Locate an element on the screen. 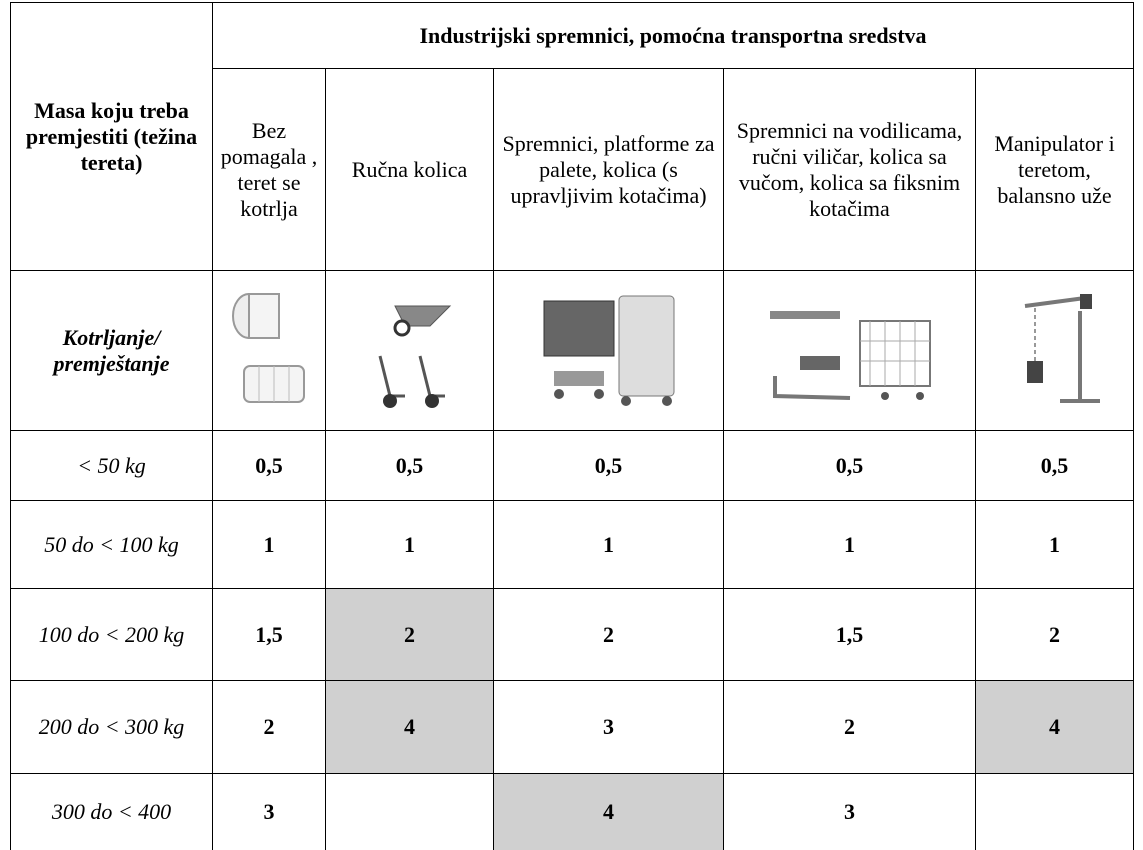  row-label: 50 do < 100 kg is located at coordinates (111, 544).